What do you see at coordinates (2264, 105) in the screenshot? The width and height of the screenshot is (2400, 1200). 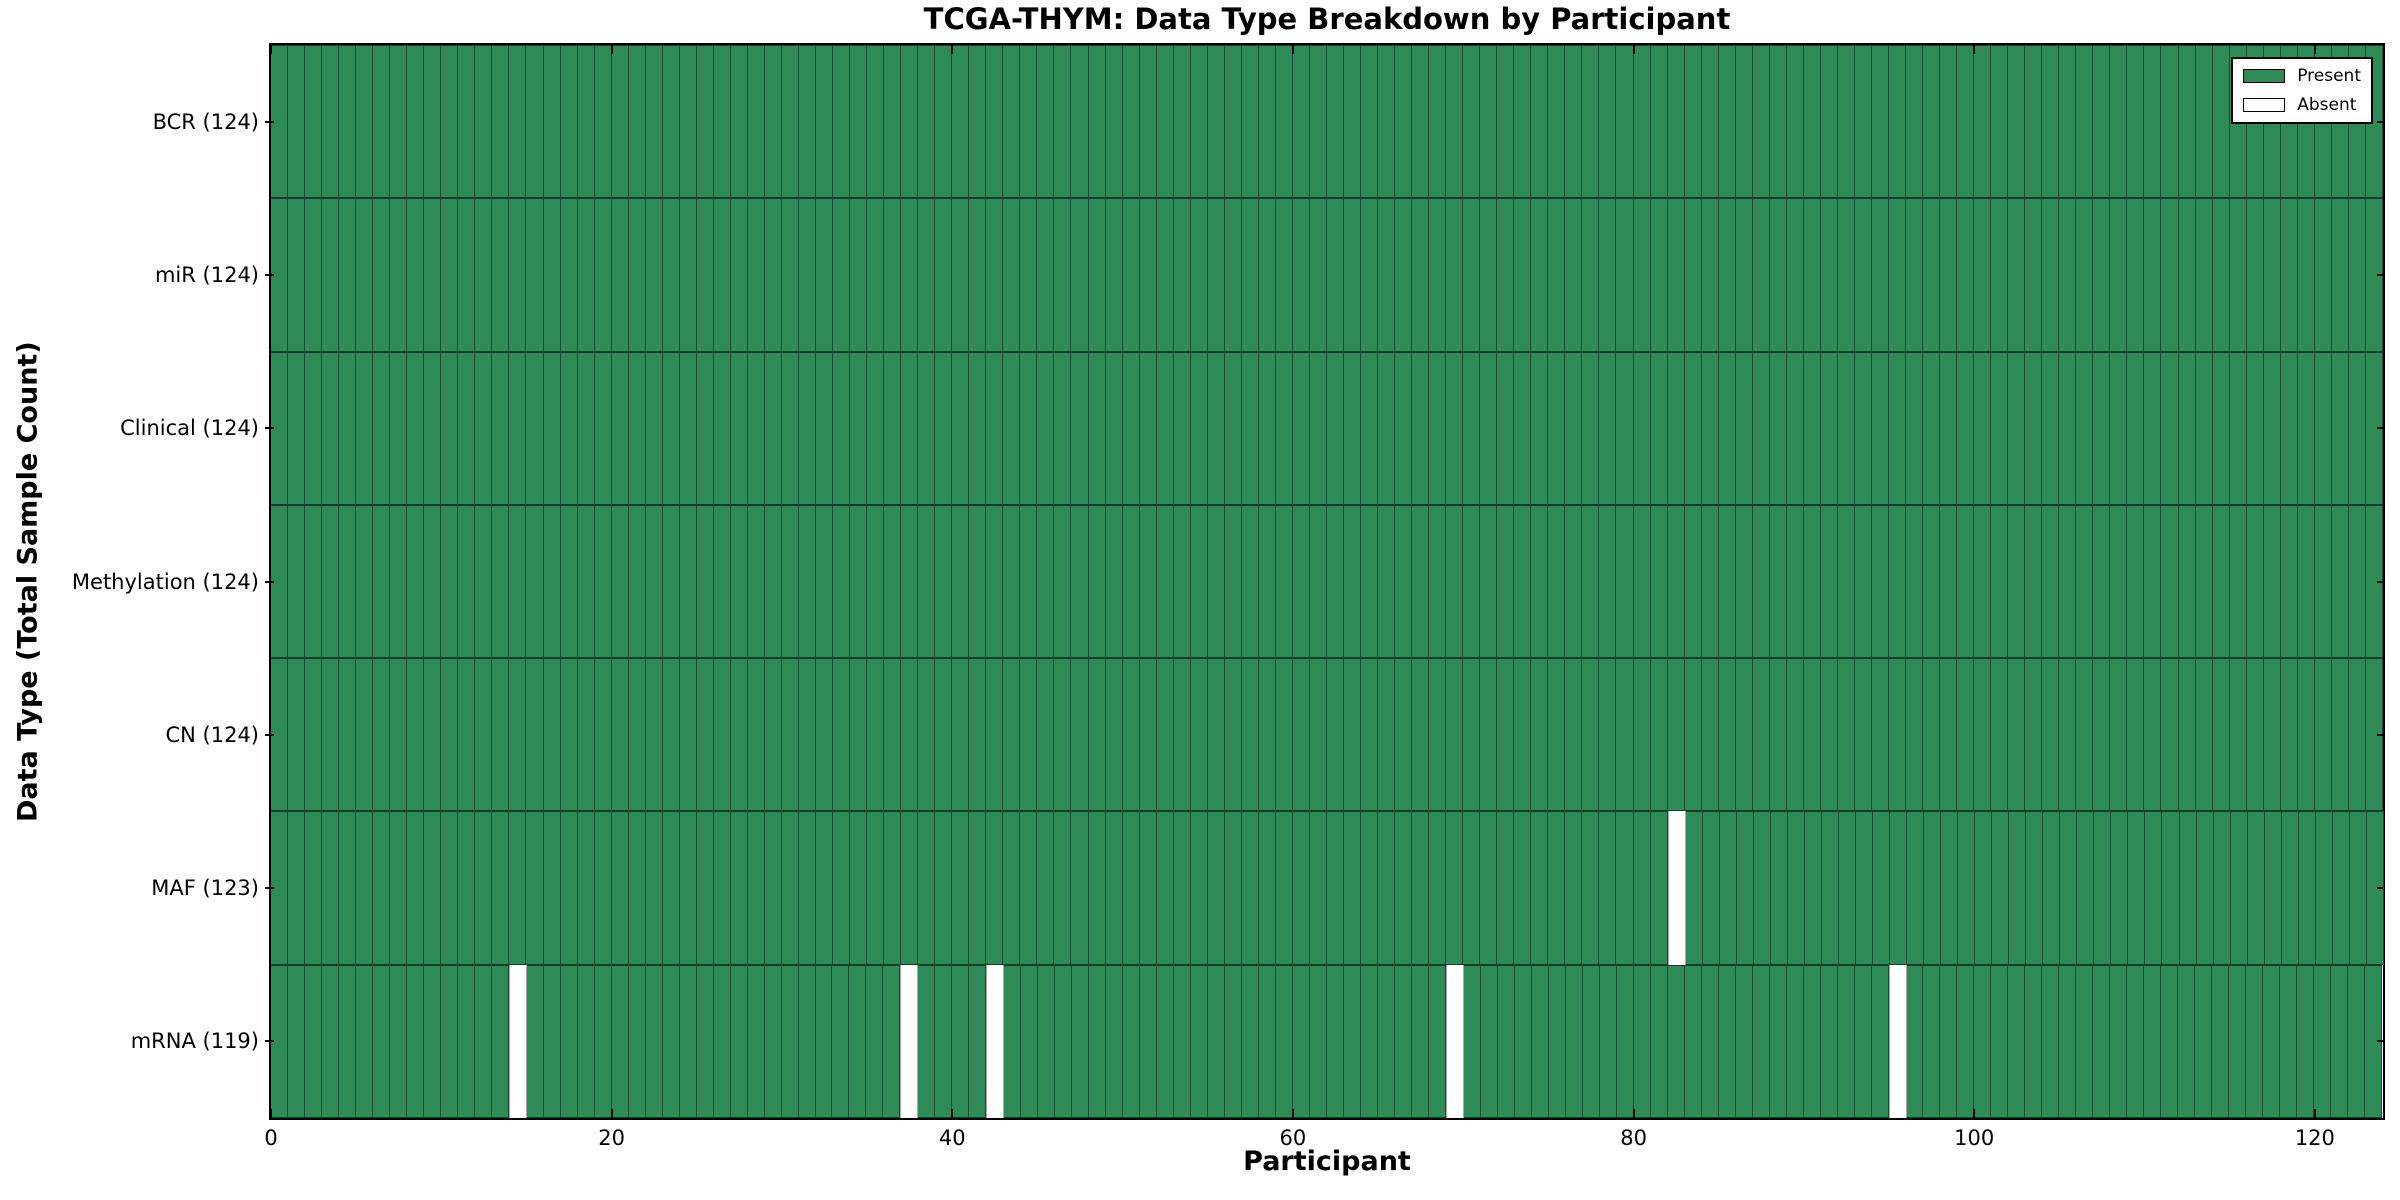 I see `legend-swatch-absent` at bounding box center [2264, 105].